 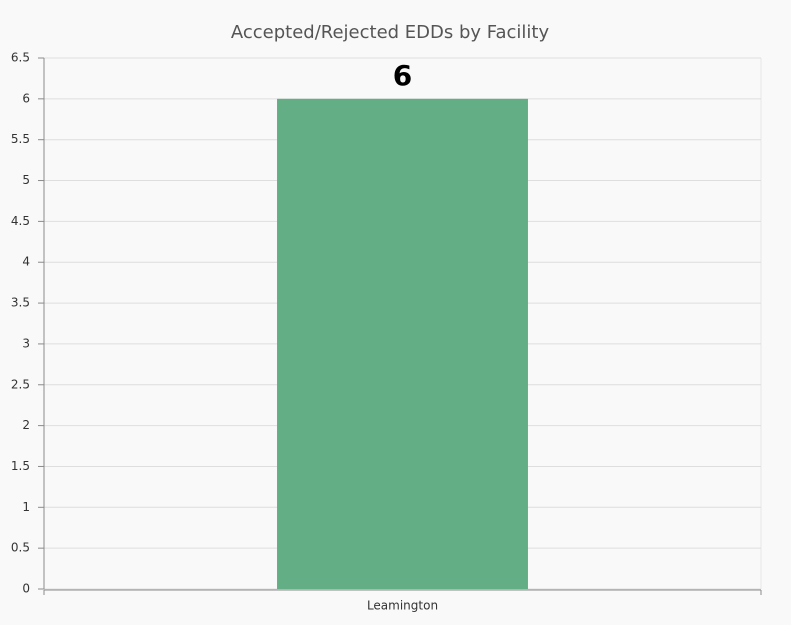 I want to click on chart-title: Accepted/Rejected EDDs by Facility, so click(x=390, y=32).